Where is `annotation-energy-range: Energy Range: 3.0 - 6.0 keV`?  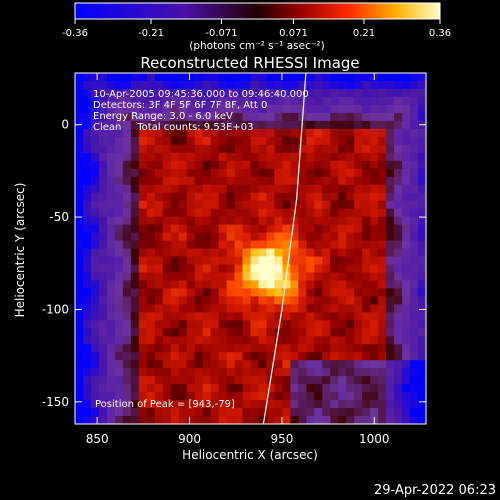
annotation-energy-range: Energy Range: 3.0 - 6.0 keV is located at coordinates (163, 116).